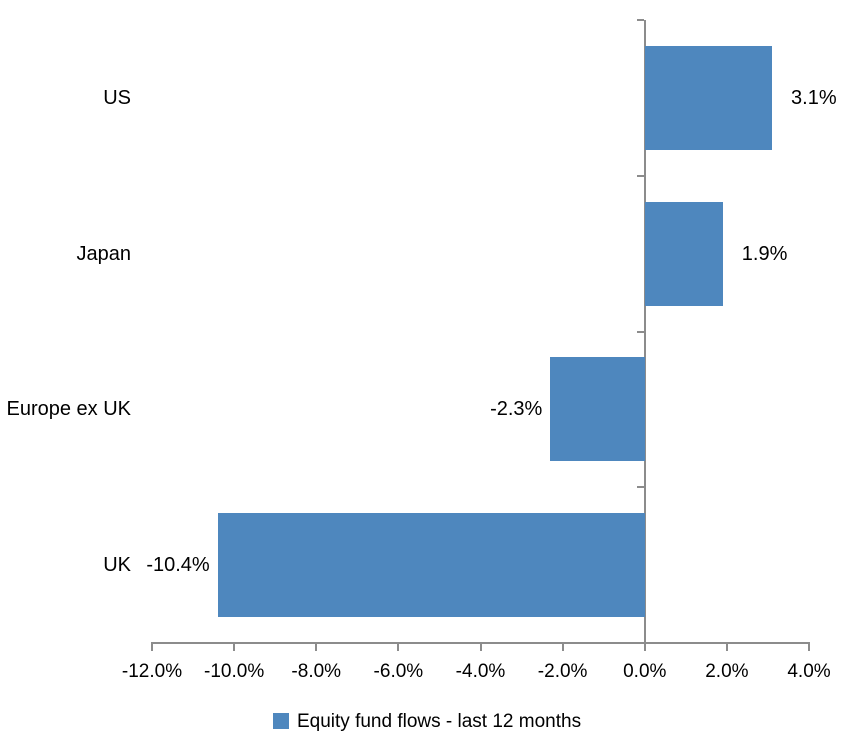 This screenshot has width=852, height=747. Describe the element at coordinates (281, 721) in the screenshot. I see `legend-swatch-icon` at that location.